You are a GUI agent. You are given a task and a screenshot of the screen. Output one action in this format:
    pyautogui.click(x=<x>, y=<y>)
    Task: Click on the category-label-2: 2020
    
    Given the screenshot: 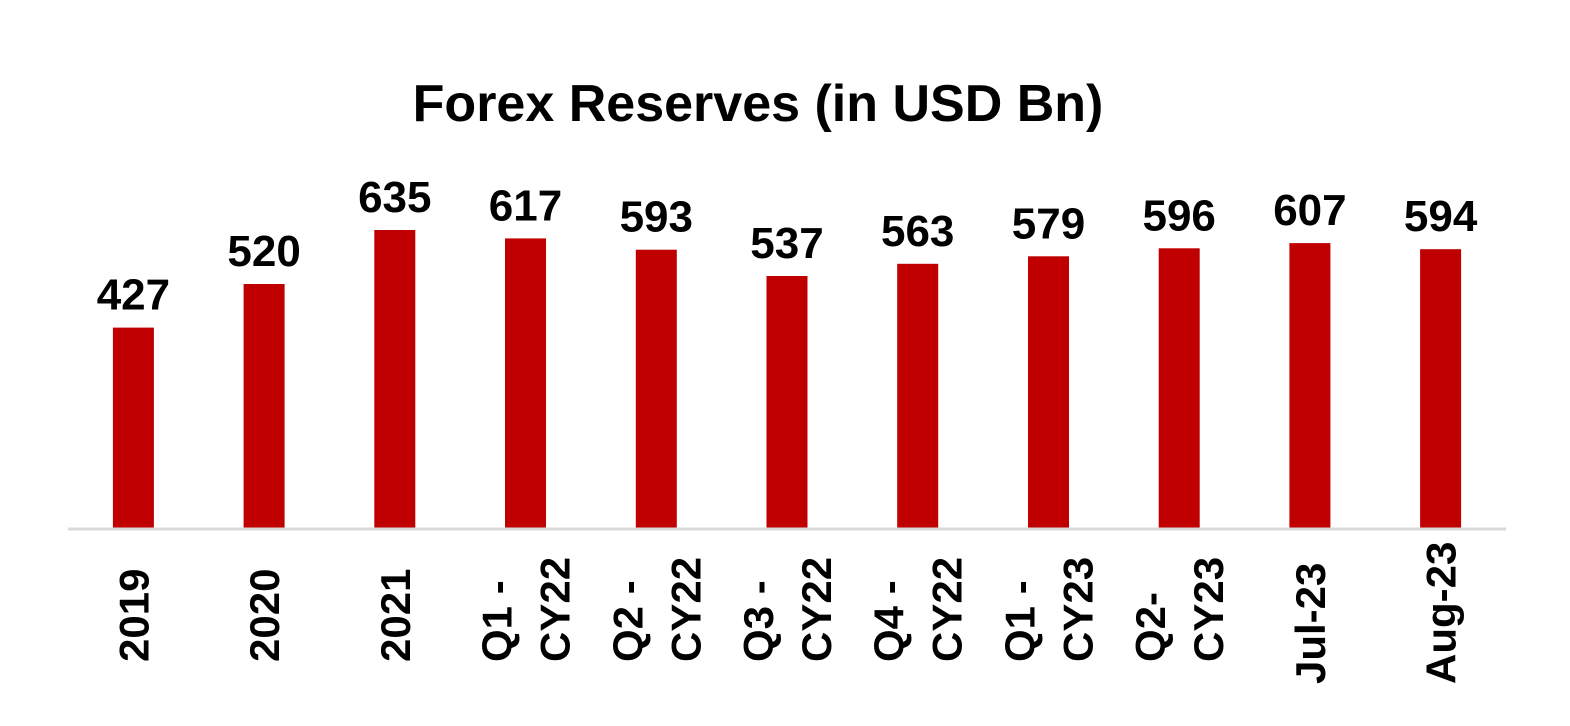 What is the action you would take?
    pyautogui.click(x=264, y=615)
    